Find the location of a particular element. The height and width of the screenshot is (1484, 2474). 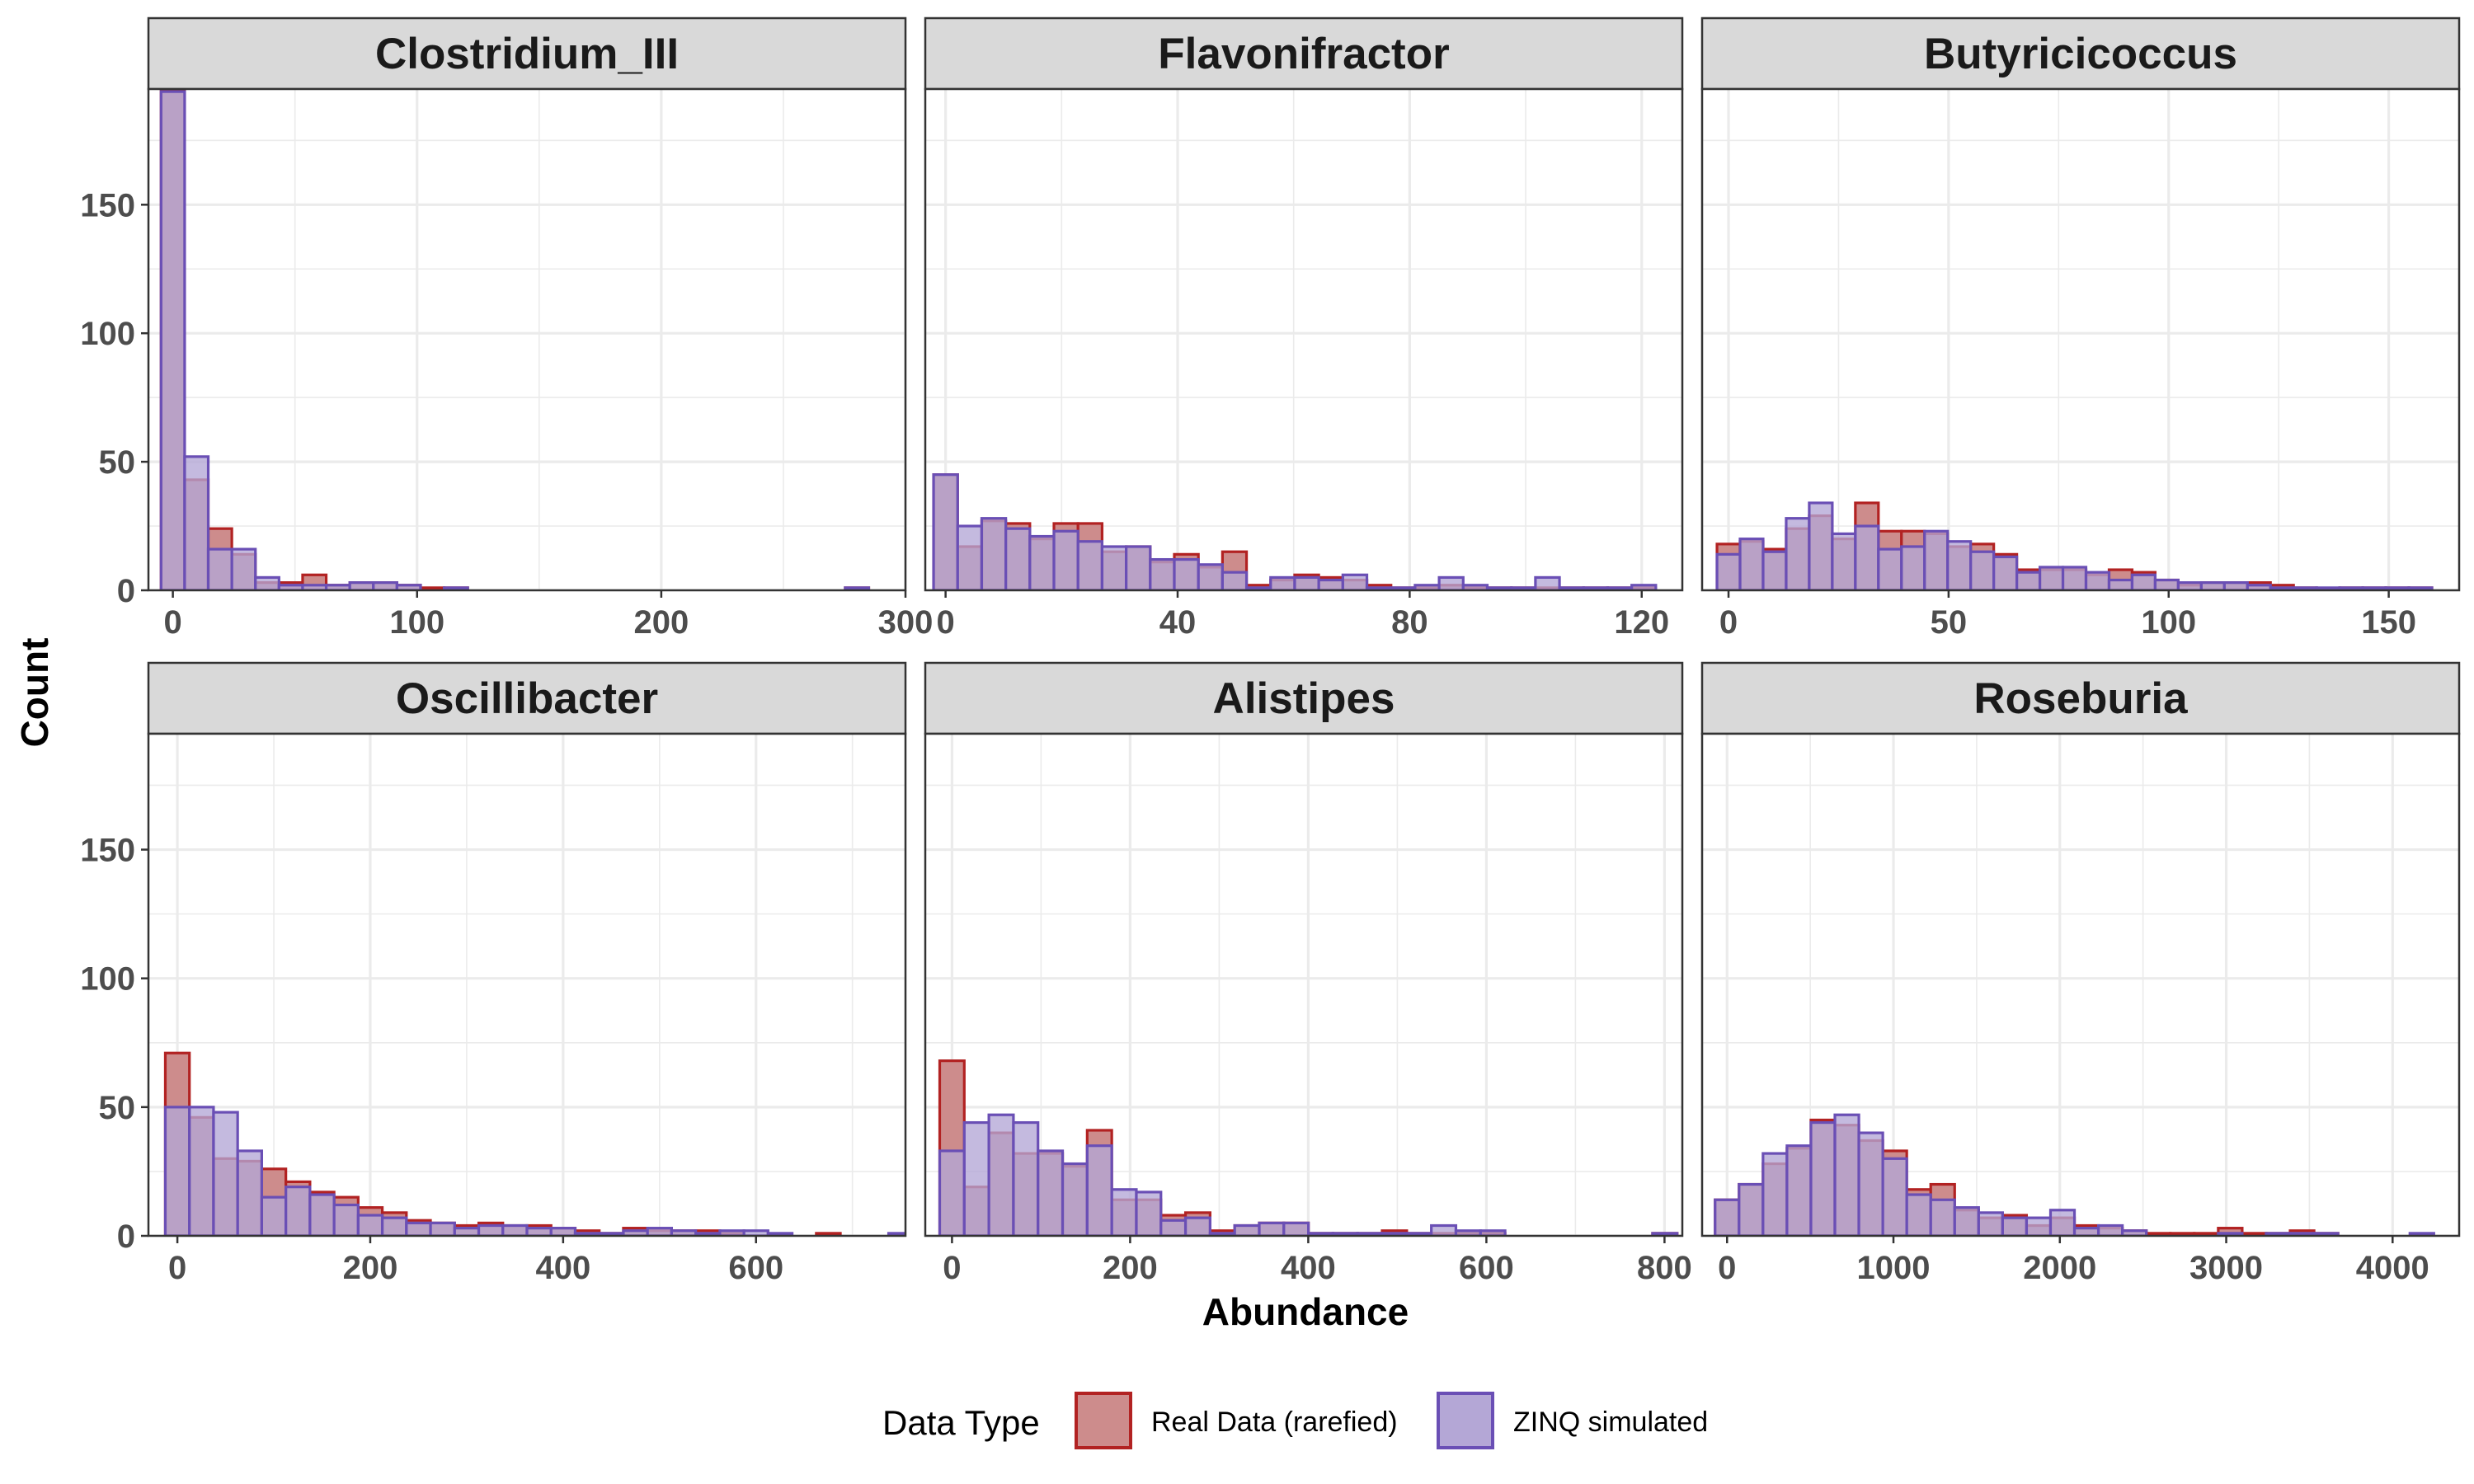

gridlines is located at coordinates (526, 985).